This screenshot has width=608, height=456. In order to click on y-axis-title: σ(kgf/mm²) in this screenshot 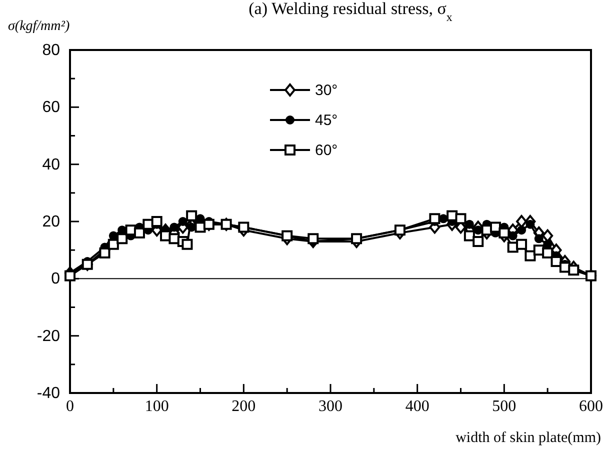, I will do `click(39, 26)`.